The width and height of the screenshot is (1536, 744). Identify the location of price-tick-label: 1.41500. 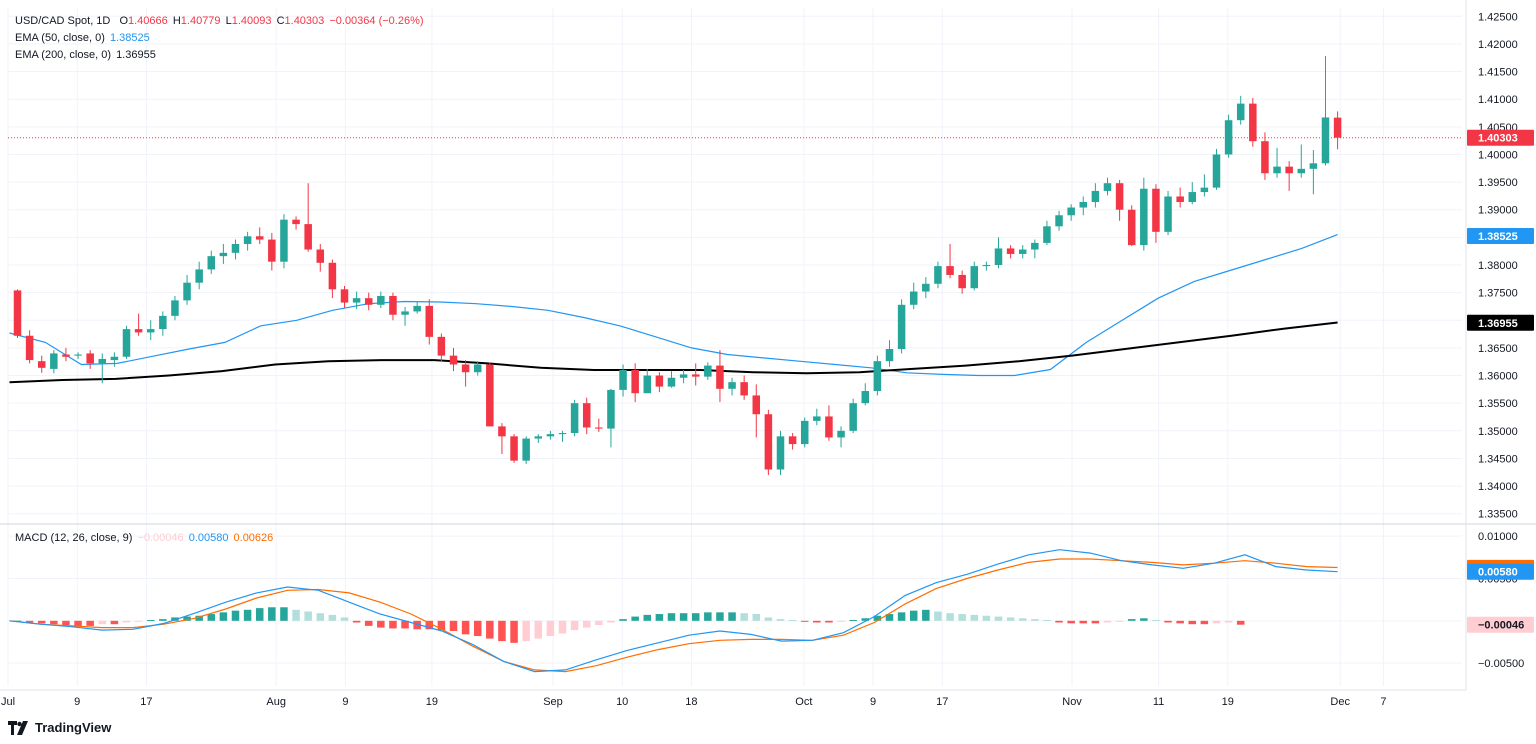
(1498, 73).